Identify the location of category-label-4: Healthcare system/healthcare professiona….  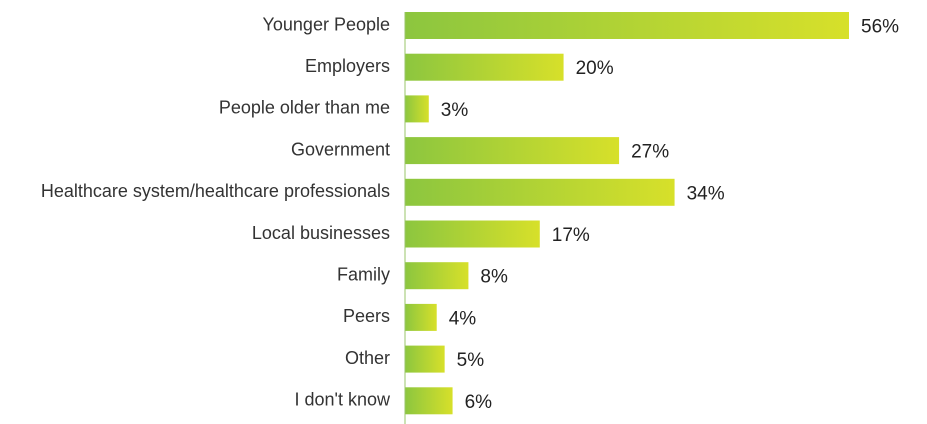
(215, 191).